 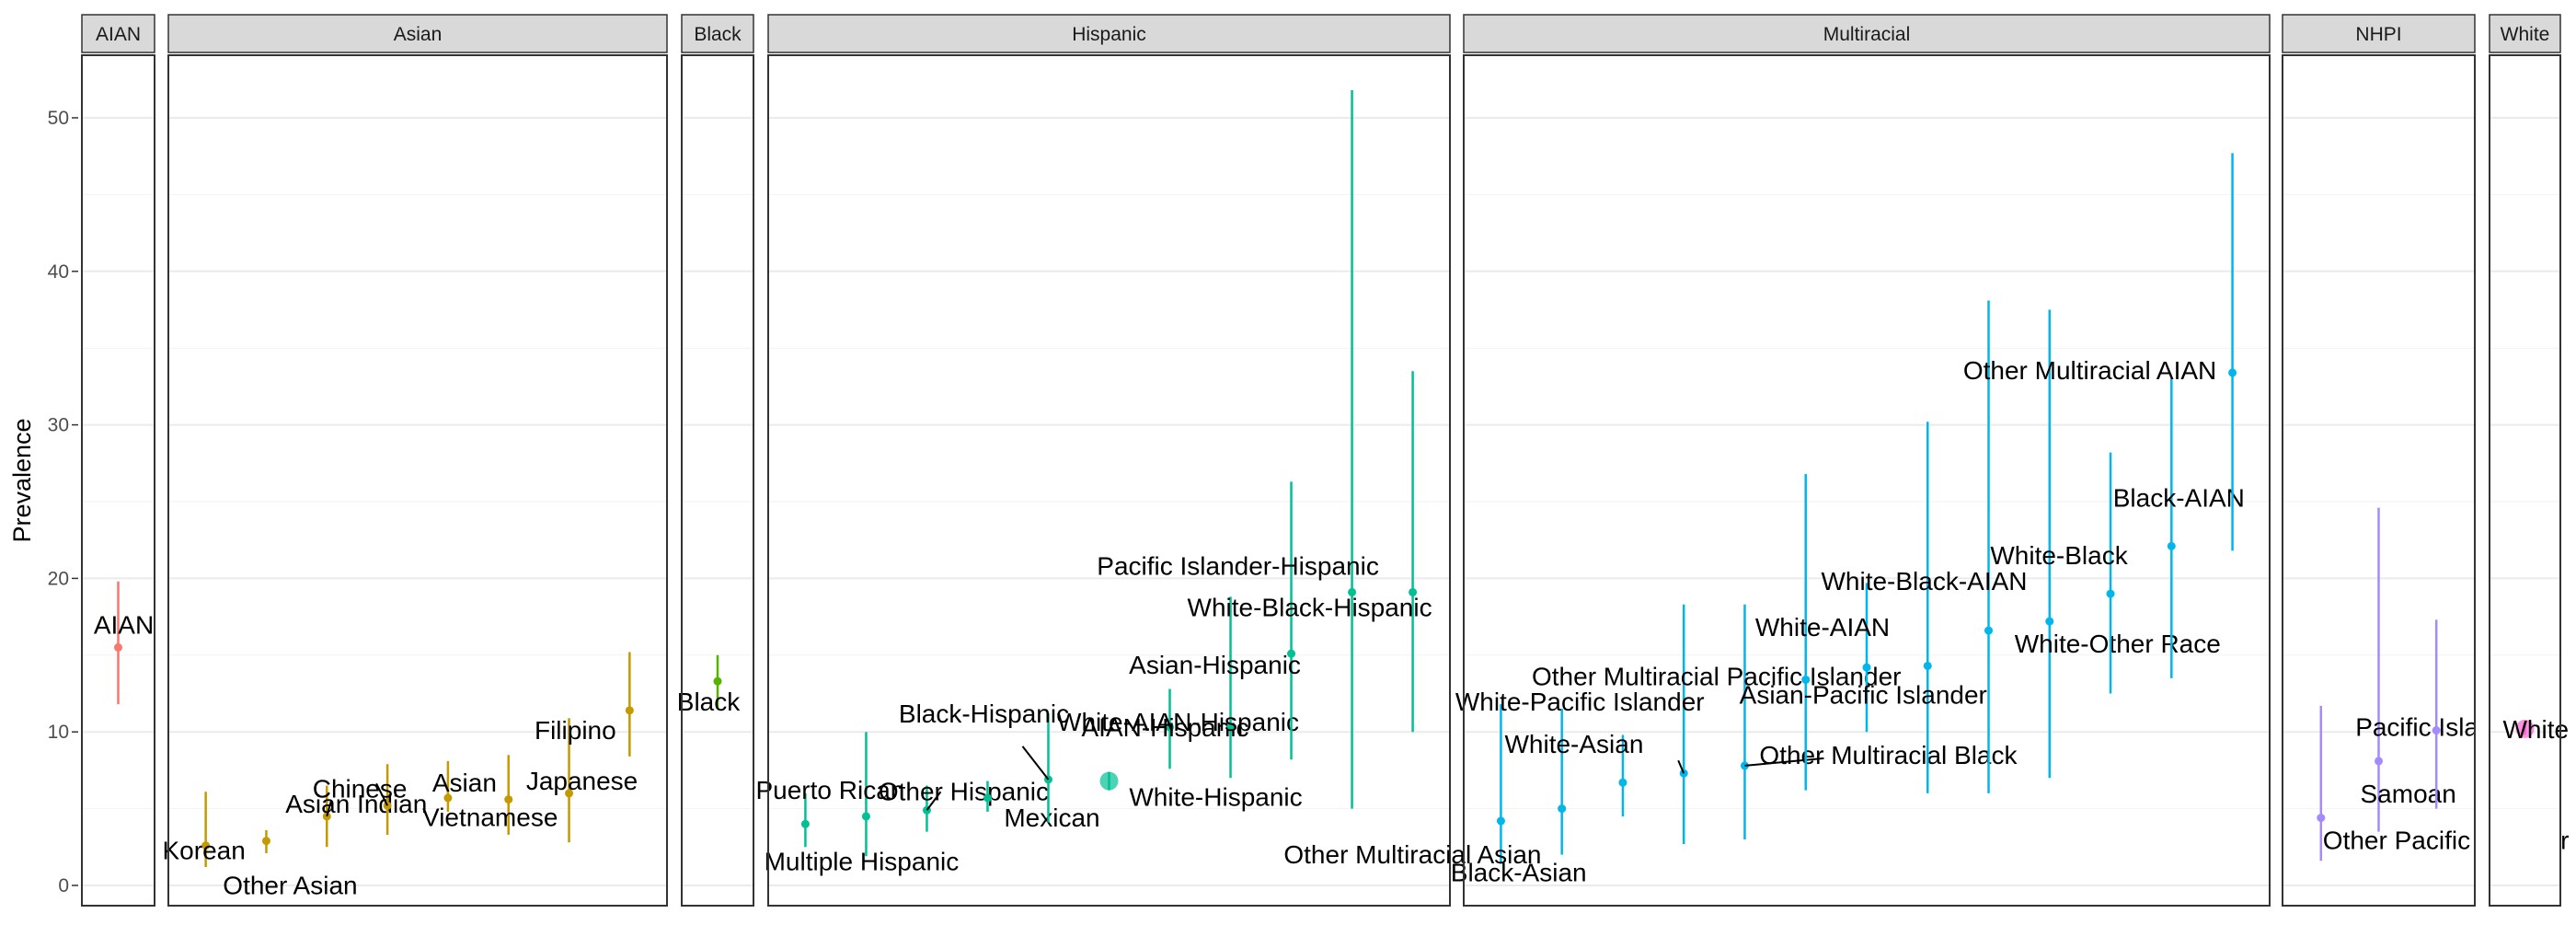 I want to click on point-label: AIAN-Hispanic, so click(x=1164, y=728).